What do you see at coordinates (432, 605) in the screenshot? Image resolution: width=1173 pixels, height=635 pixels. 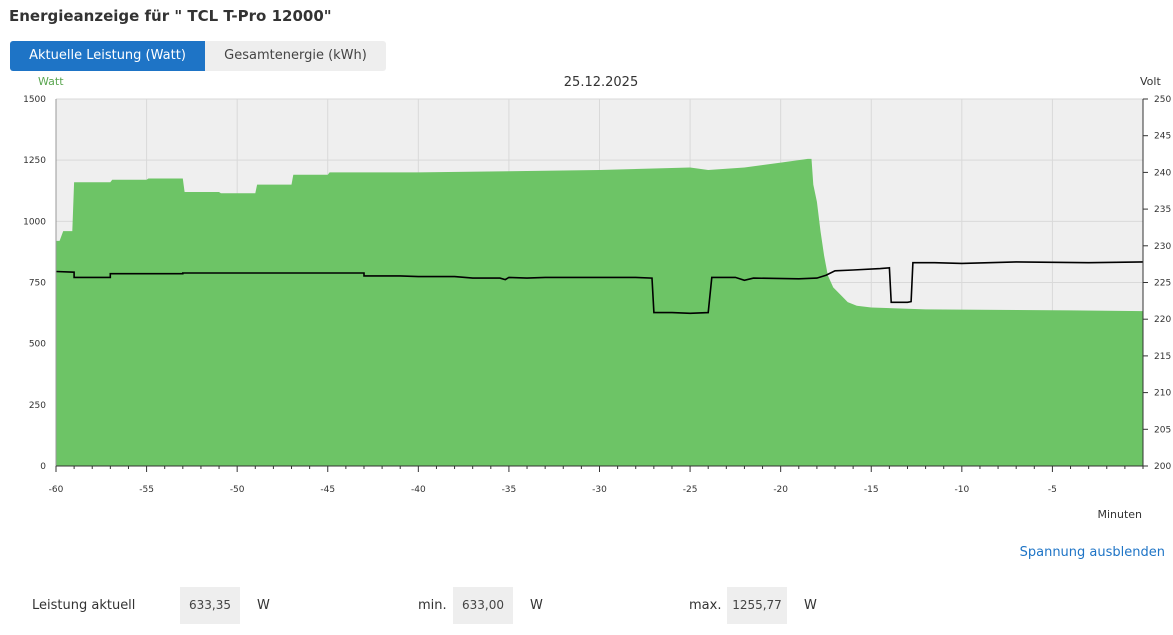 I see `min-power-label: min.` at bounding box center [432, 605].